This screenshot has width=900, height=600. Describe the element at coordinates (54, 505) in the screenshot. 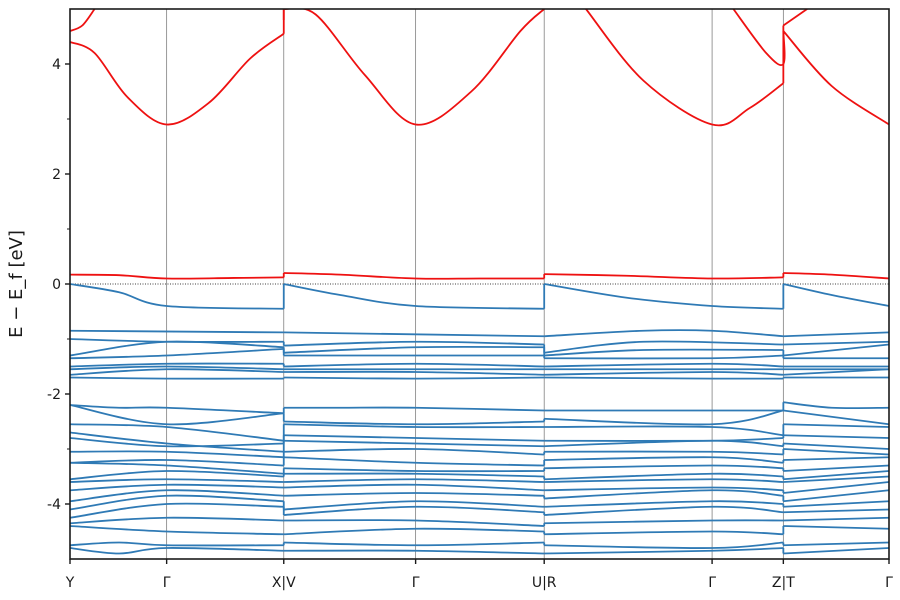

I see `y-tick-label: -4` at that location.